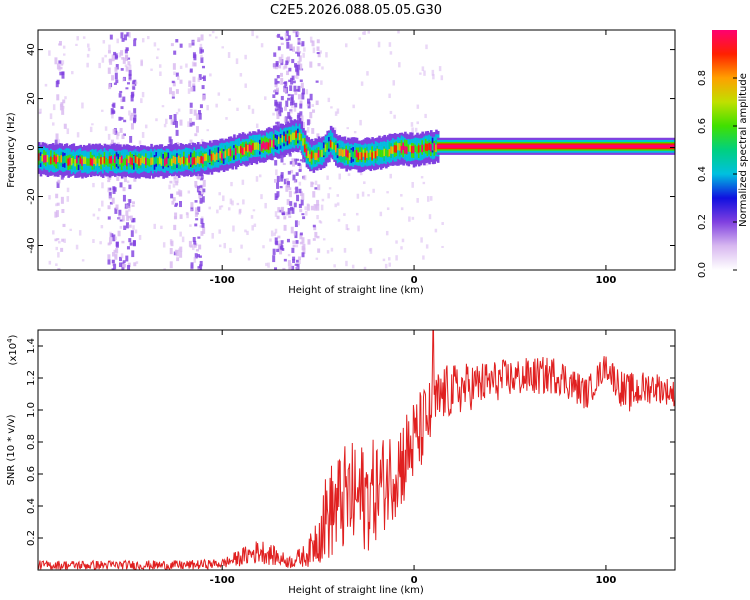  I want to click on snr-ytick-label: 0.4, so click(31, 506).